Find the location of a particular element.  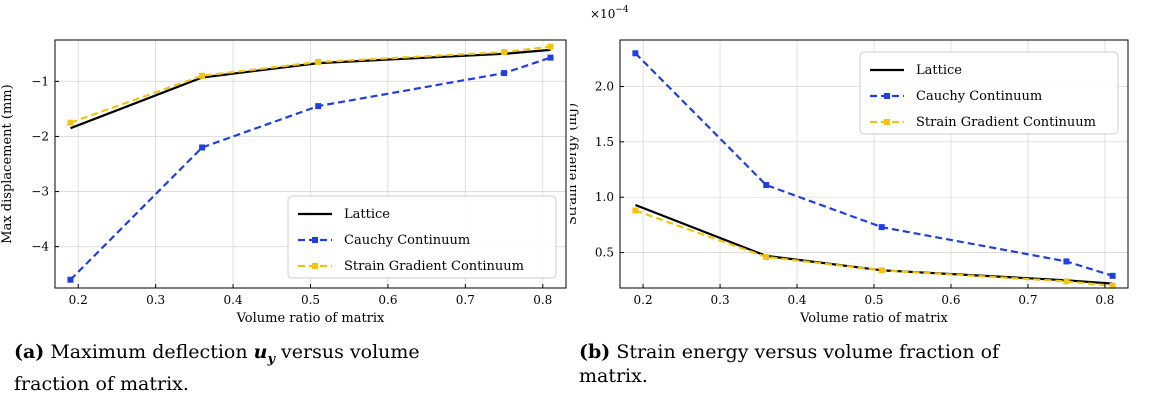

caption-a-line1: (a) Maximum deflection uy versus volume is located at coordinates (294, 356).